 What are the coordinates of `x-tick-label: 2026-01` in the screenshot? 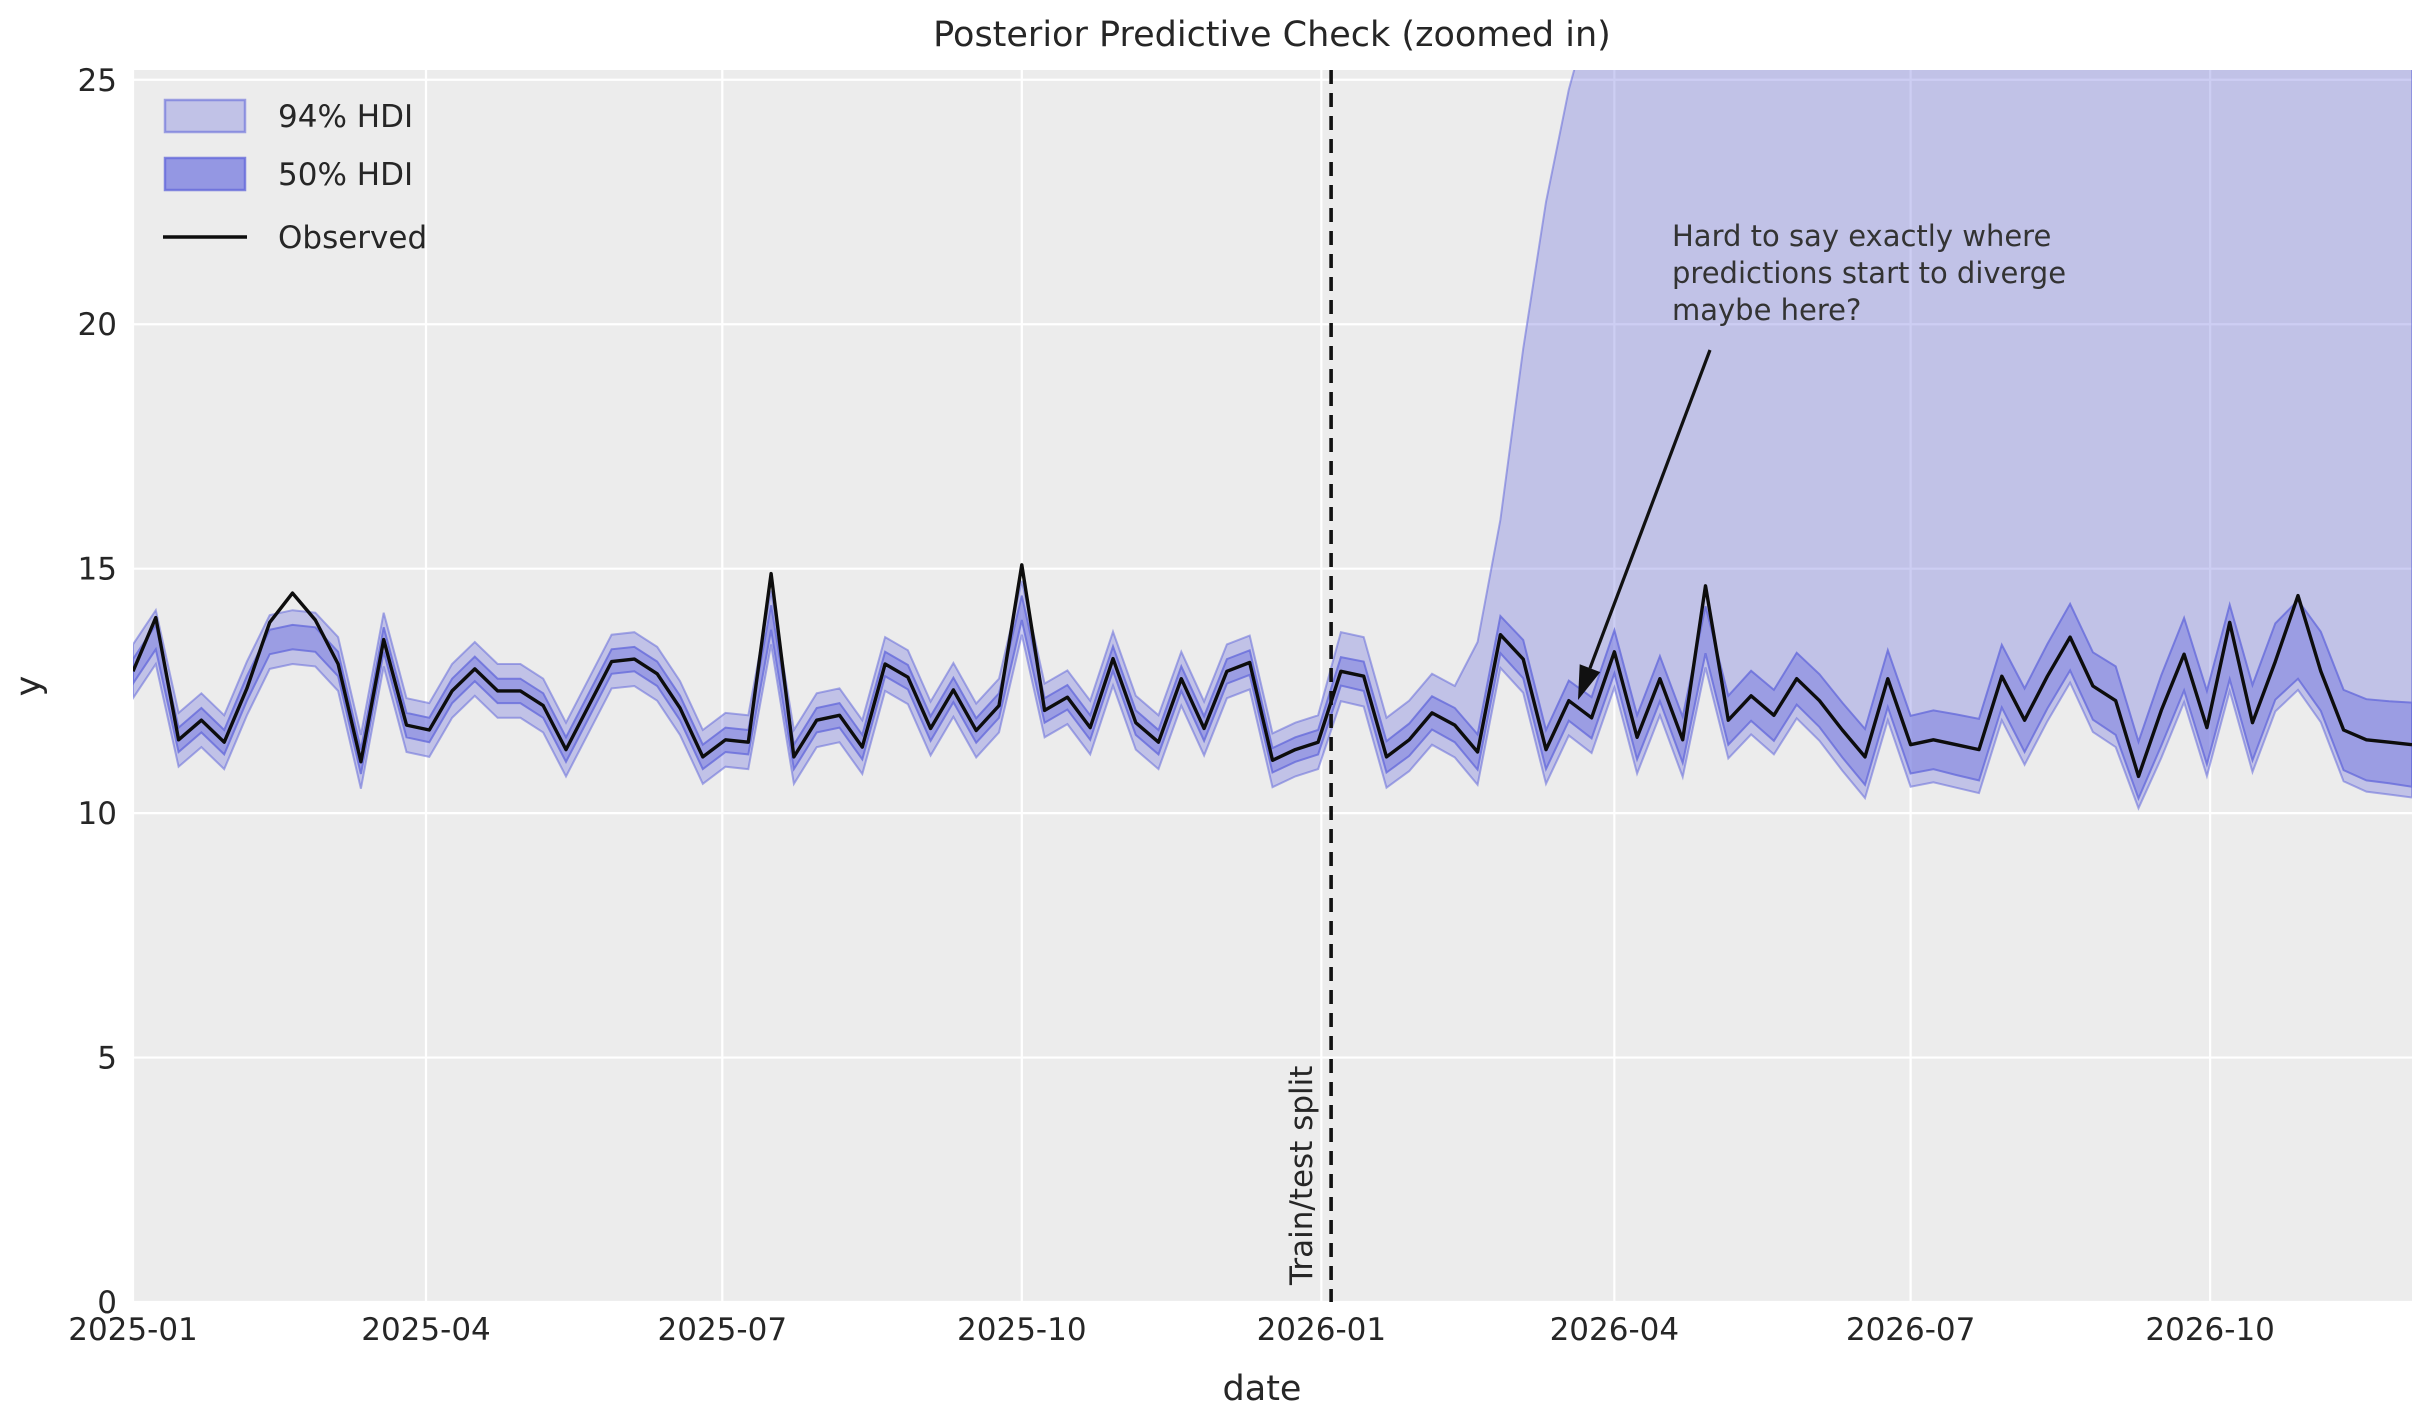 It's located at (1322, 1330).